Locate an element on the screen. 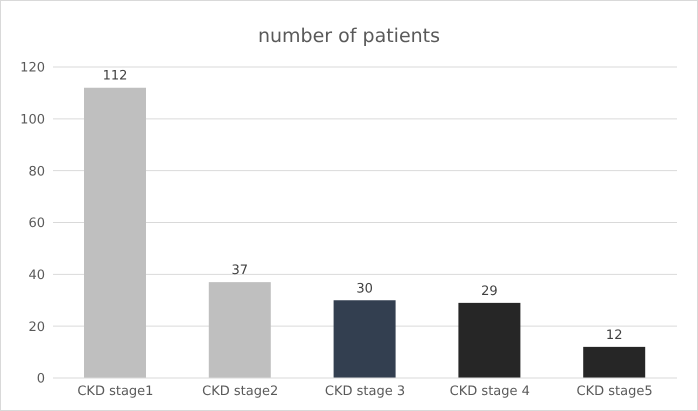 The height and width of the screenshot is (411, 698). y-tick-label: 100 is located at coordinates (32, 120).